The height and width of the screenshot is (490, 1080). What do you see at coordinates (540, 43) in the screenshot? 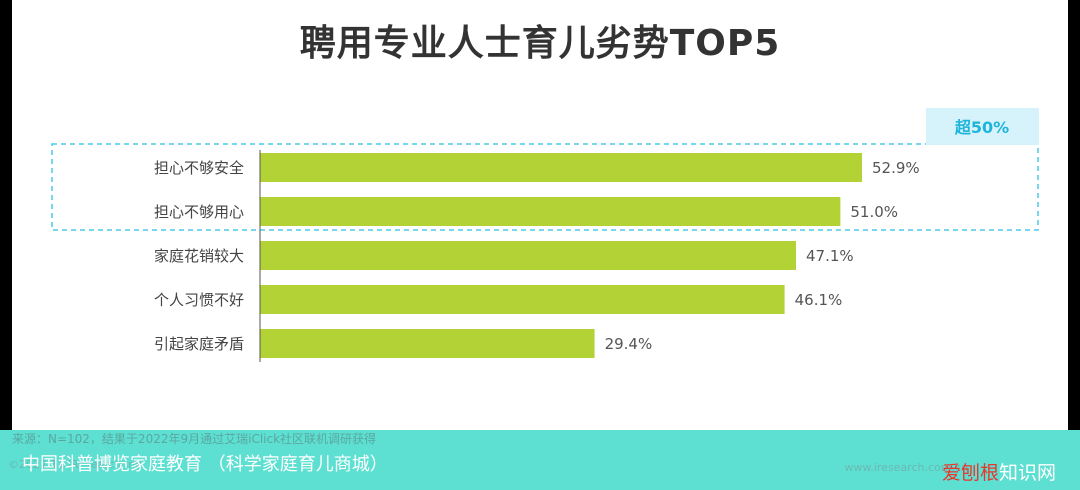
I see `chart-title: 聘用专业人士育儿劣势TOP5` at bounding box center [540, 43].